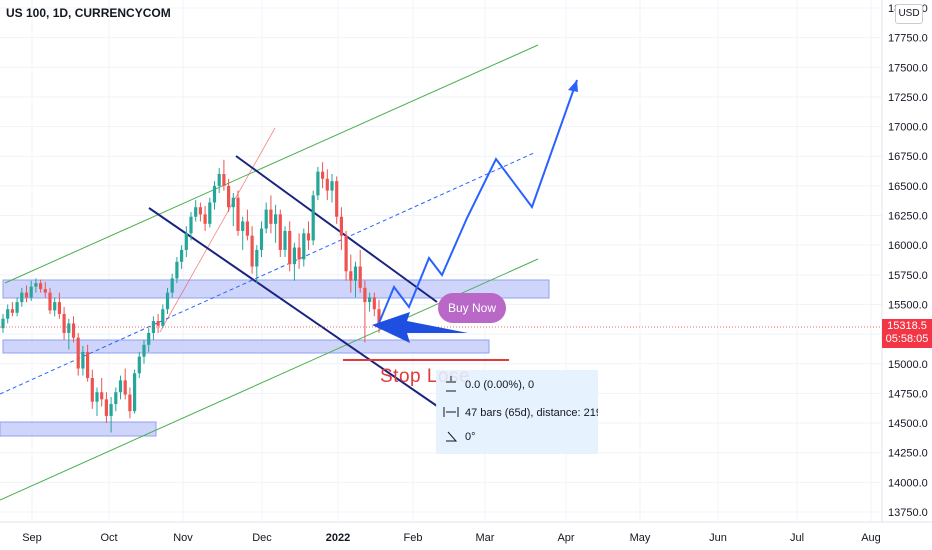  What do you see at coordinates (246, 346) in the screenshot?
I see `support-zone` at bounding box center [246, 346].